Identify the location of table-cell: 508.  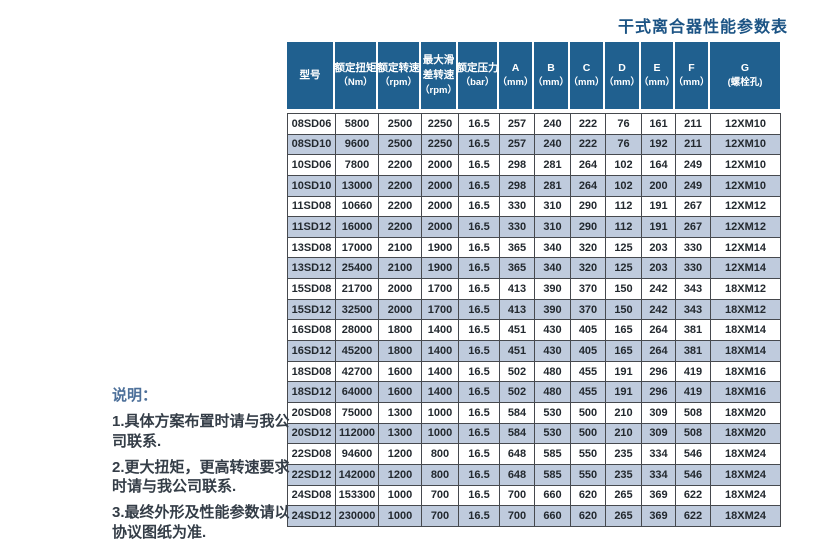
(693, 413).